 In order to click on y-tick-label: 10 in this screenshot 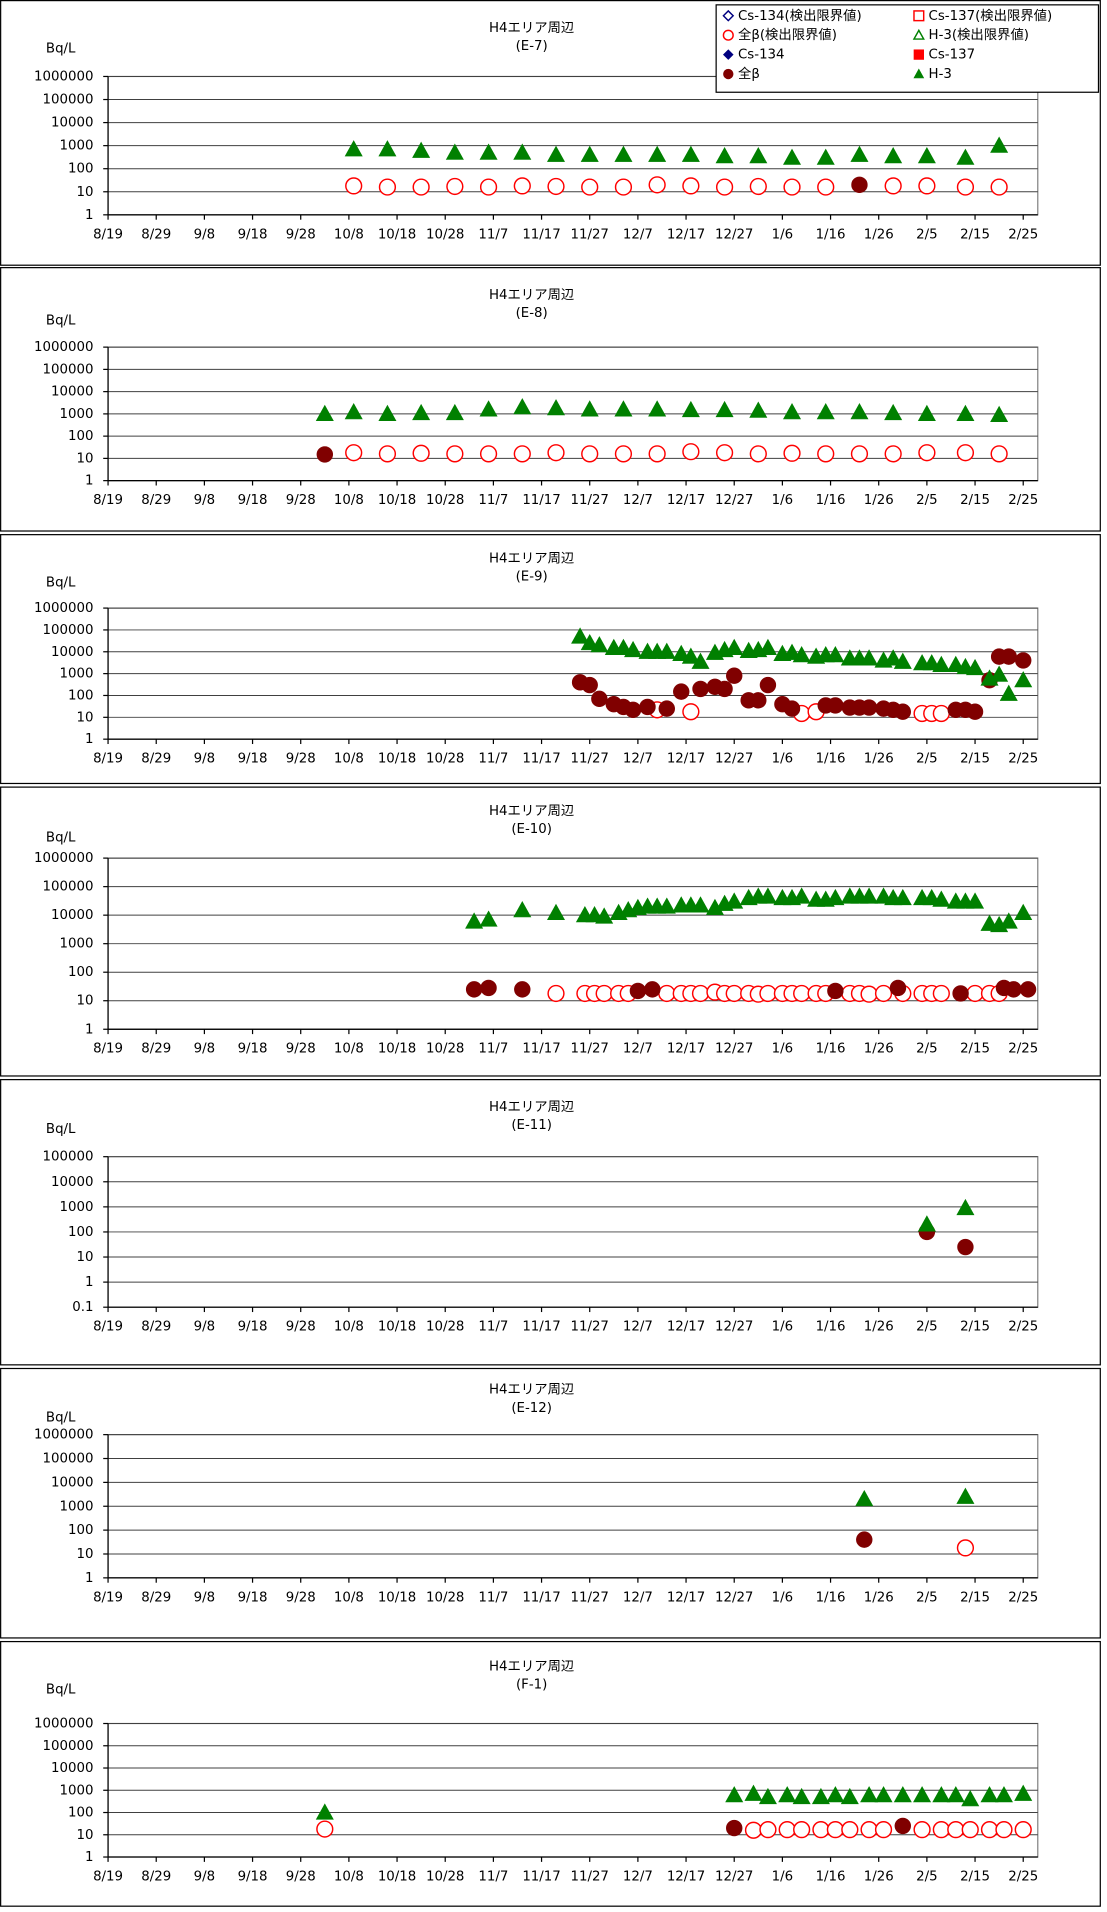, I will do `click(85, 717)`.